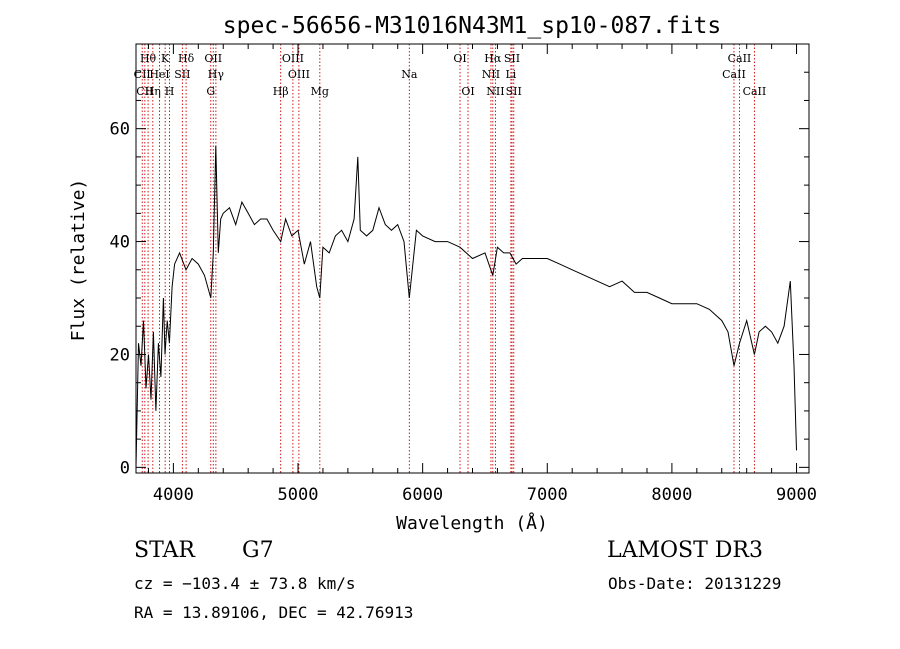  What do you see at coordinates (320, 91) in the screenshot?
I see `line-label: Mg` at bounding box center [320, 91].